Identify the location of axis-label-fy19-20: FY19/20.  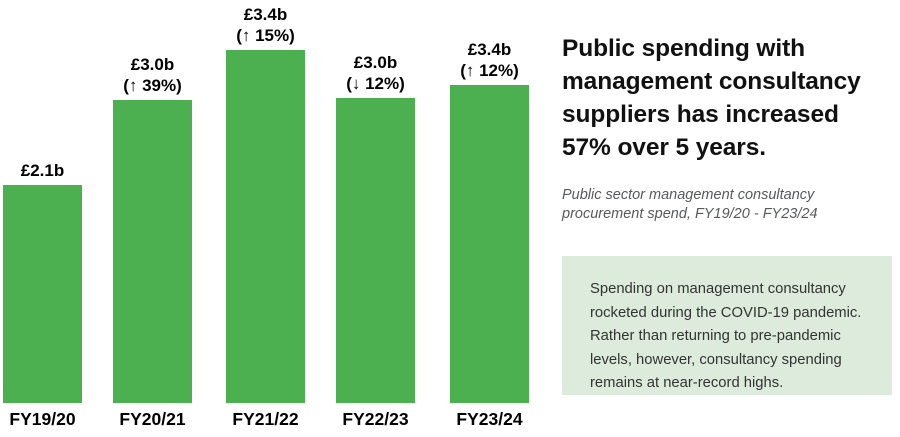
(42, 419).